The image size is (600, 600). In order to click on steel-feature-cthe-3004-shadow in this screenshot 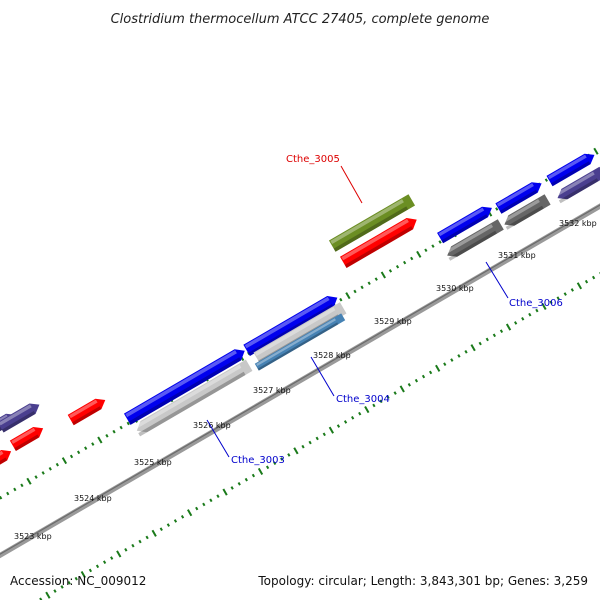, I will do `click(298, 346)`.